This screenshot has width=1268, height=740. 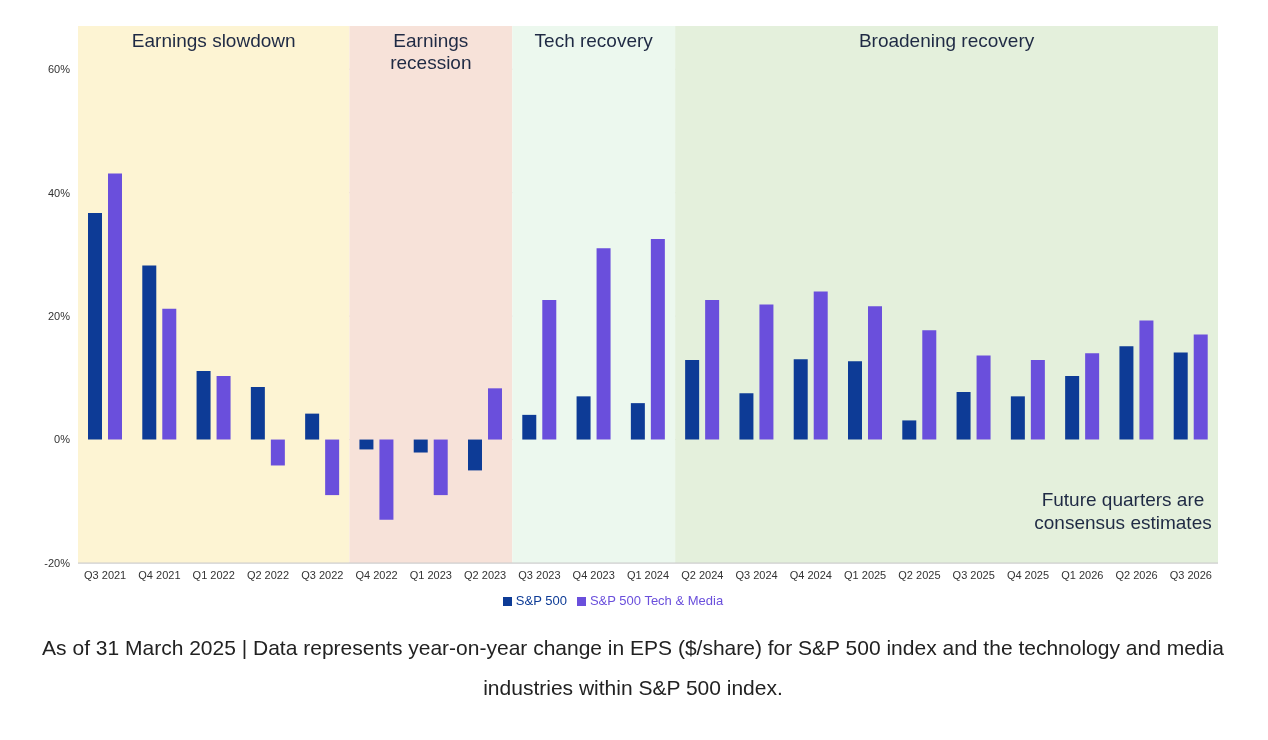 What do you see at coordinates (593, 574) in the screenshot?
I see `x-tick-label: Q4 2023` at bounding box center [593, 574].